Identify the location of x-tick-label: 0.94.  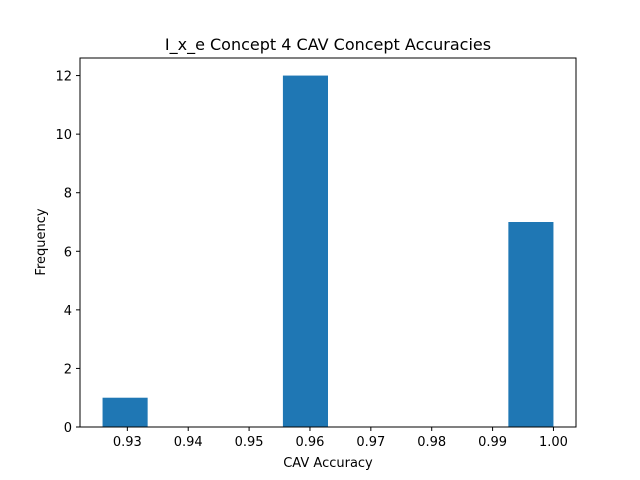
(188, 442).